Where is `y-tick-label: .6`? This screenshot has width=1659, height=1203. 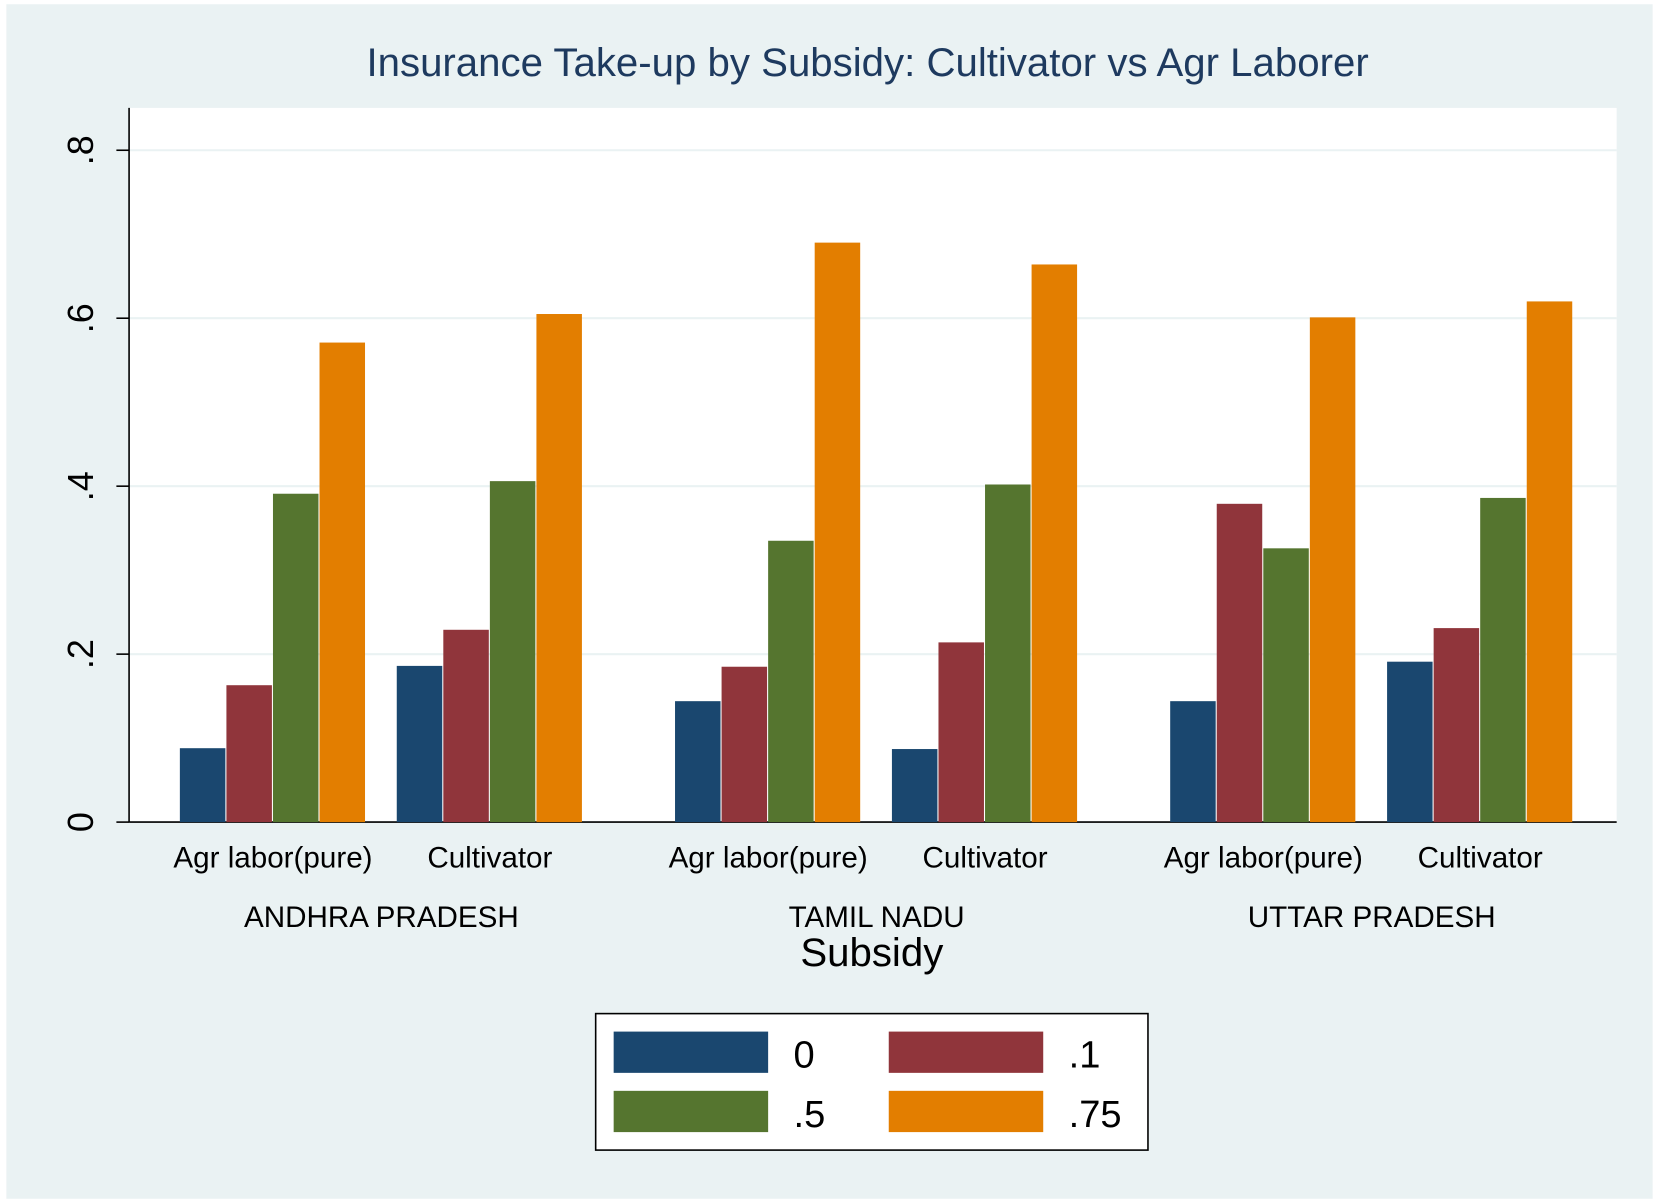
y-tick-label: .6 is located at coordinates (80, 318).